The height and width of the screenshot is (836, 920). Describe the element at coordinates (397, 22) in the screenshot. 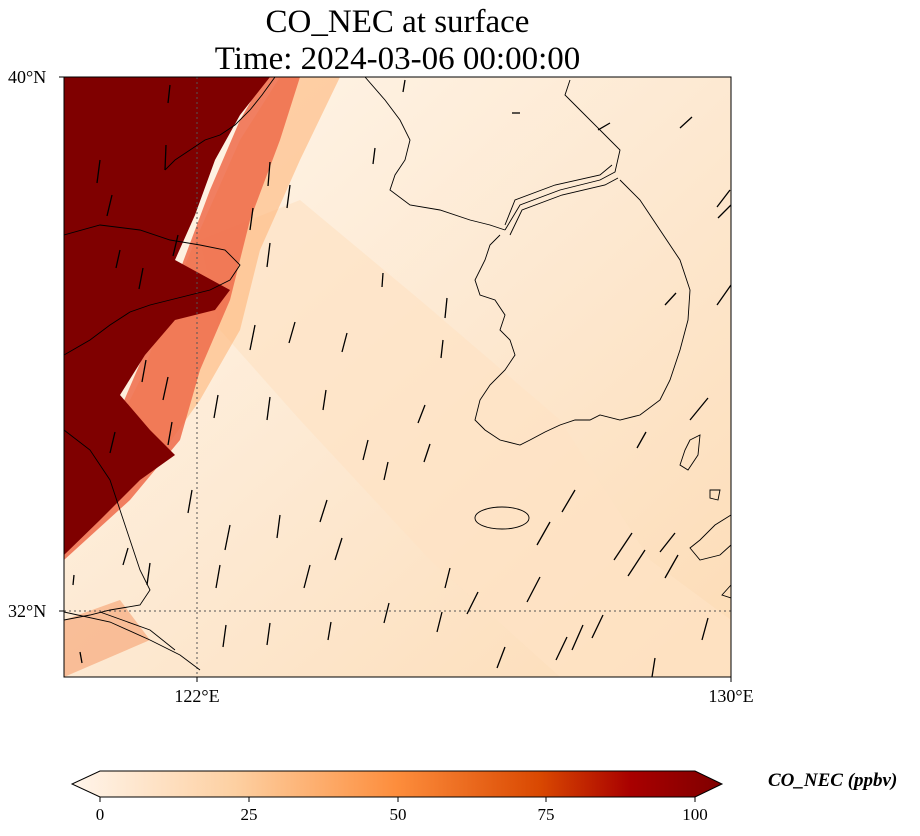

I see `map-title: CO_NEC at surface` at that location.